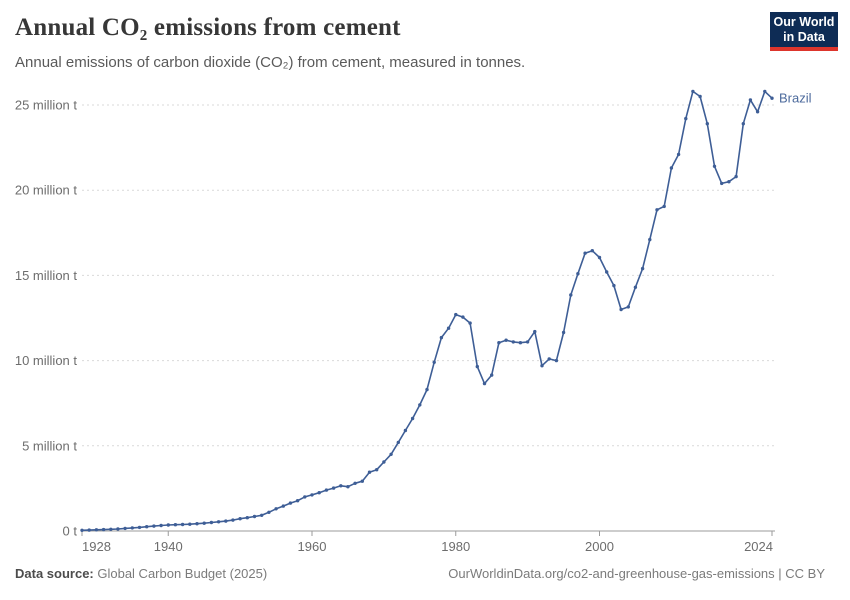 The image size is (850, 600). Describe the element at coordinates (795, 98) in the screenshot. I see `series-label: Brazil` at that location.